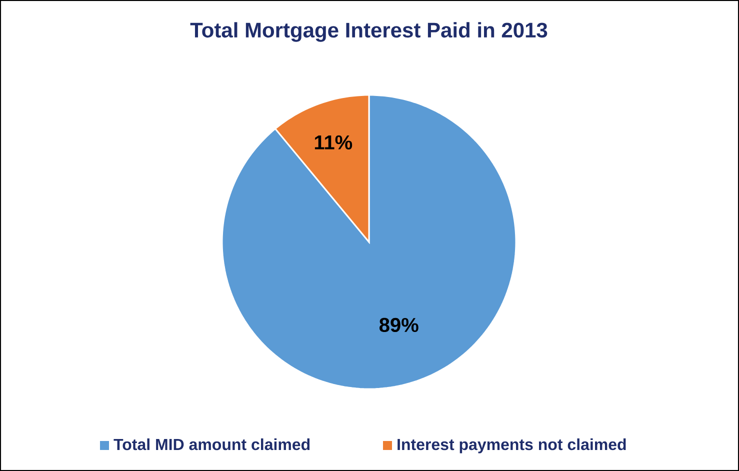  I want to click on data-label: 11%, so click(333, 142).